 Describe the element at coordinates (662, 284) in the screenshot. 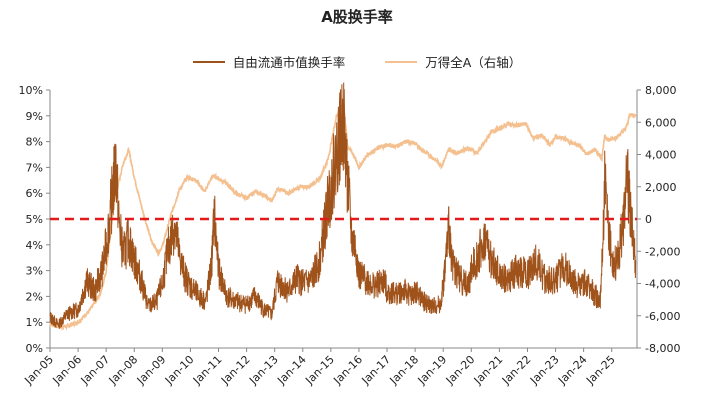

I see `y-right-tick-label: -4,000` at that location.